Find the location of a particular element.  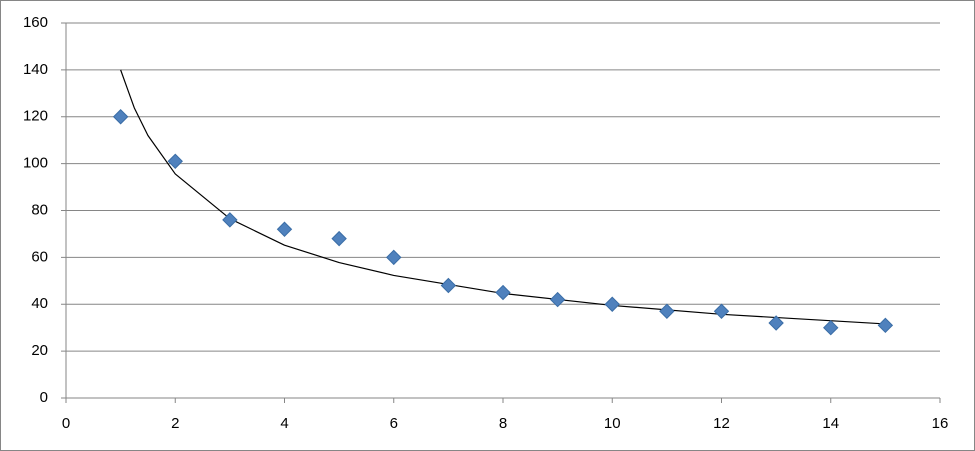

y-tick-label: 100 is located at coordinates (35, 163).